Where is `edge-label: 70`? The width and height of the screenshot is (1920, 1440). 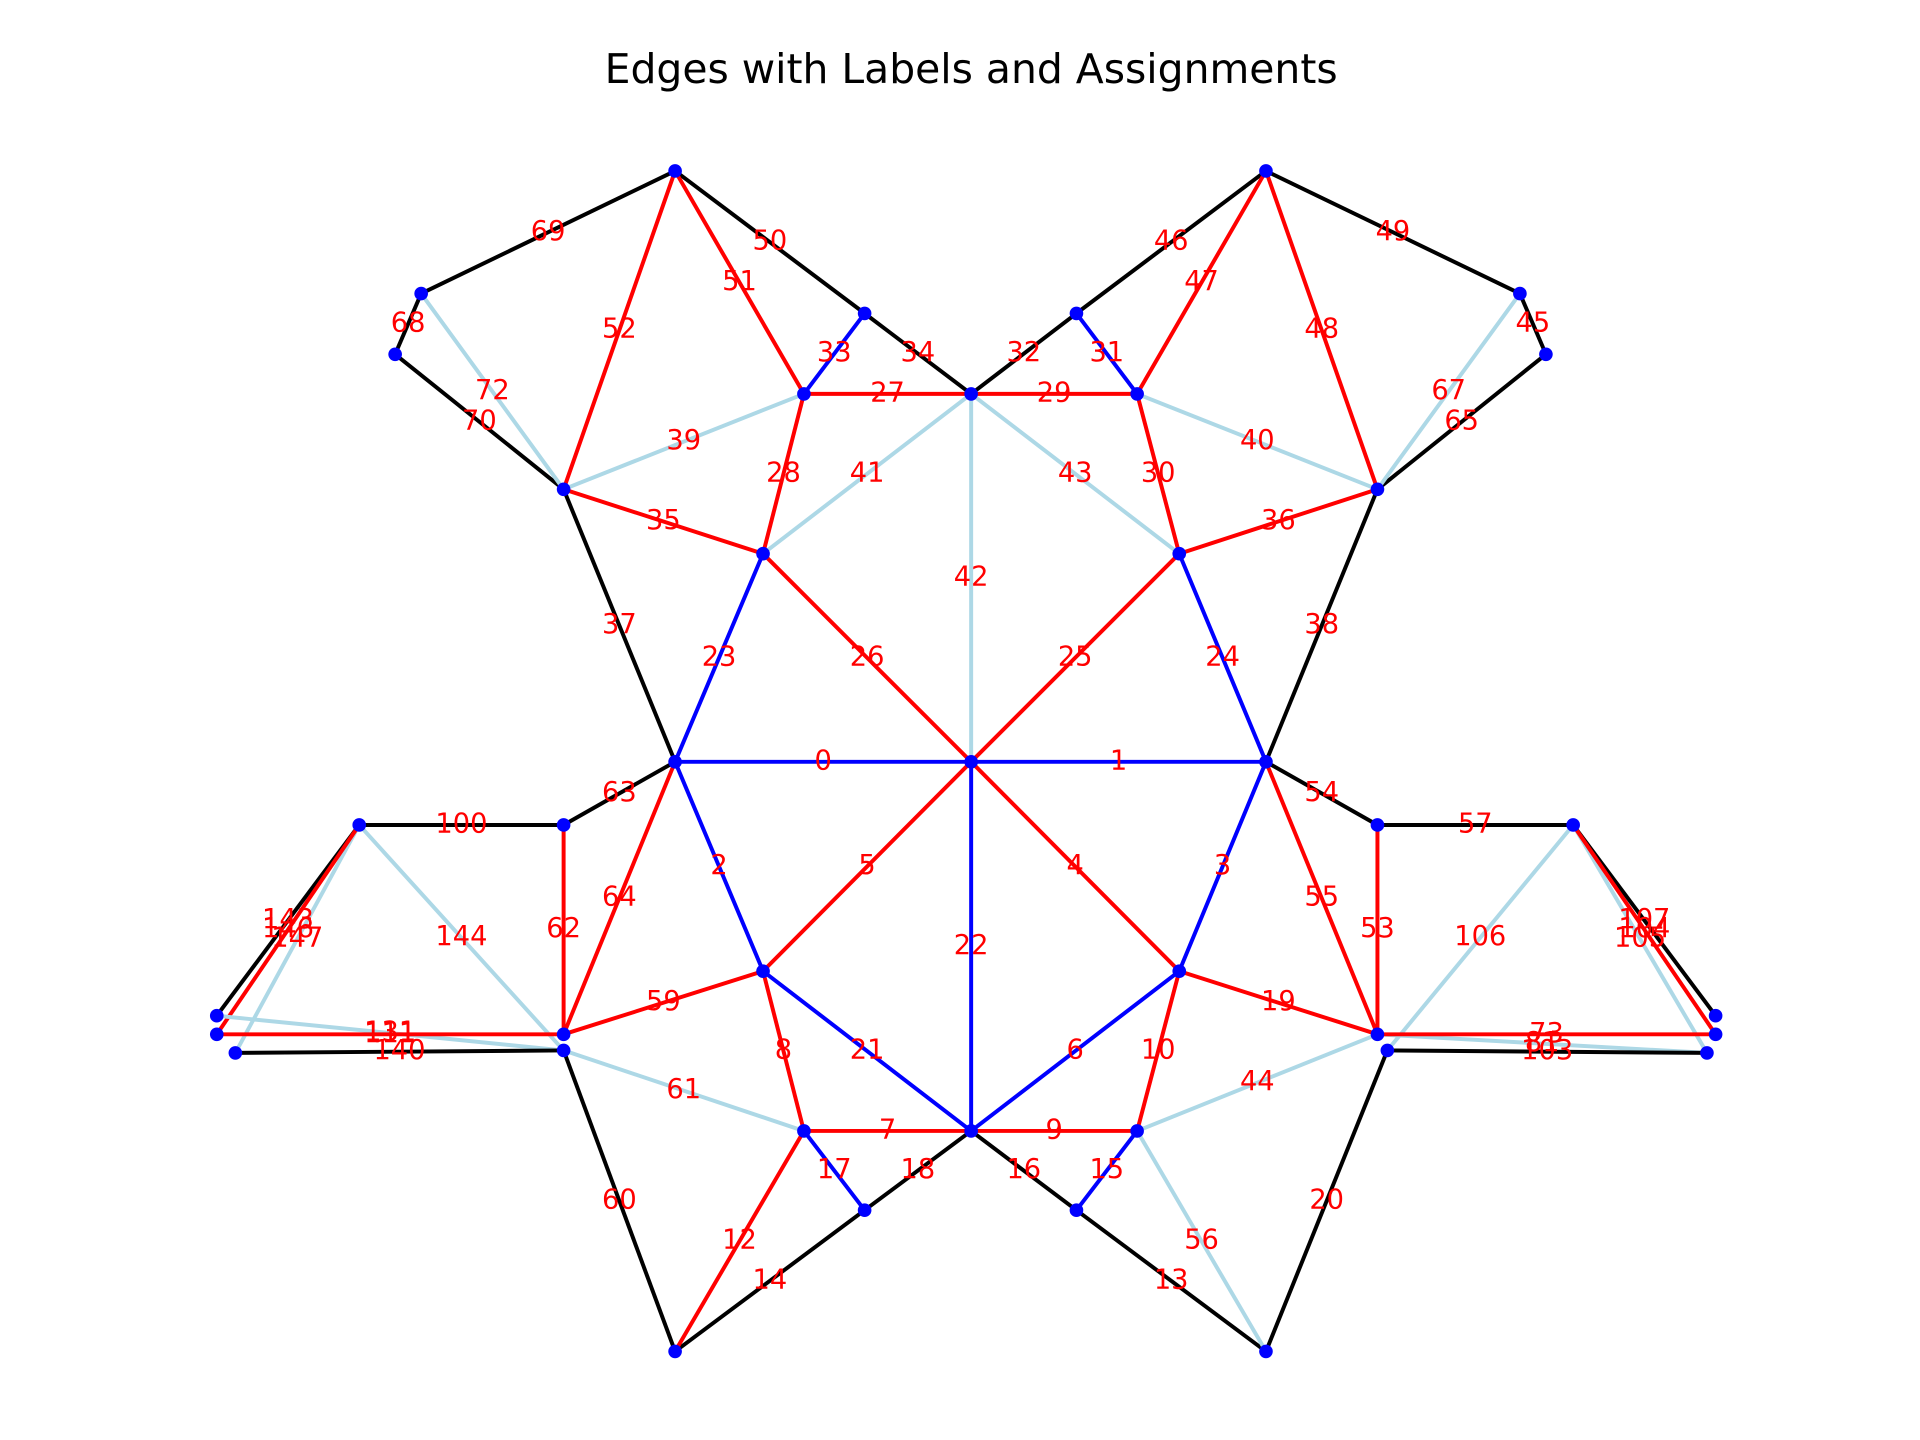 edge-label: 70 is located at coordinates (479, 420).